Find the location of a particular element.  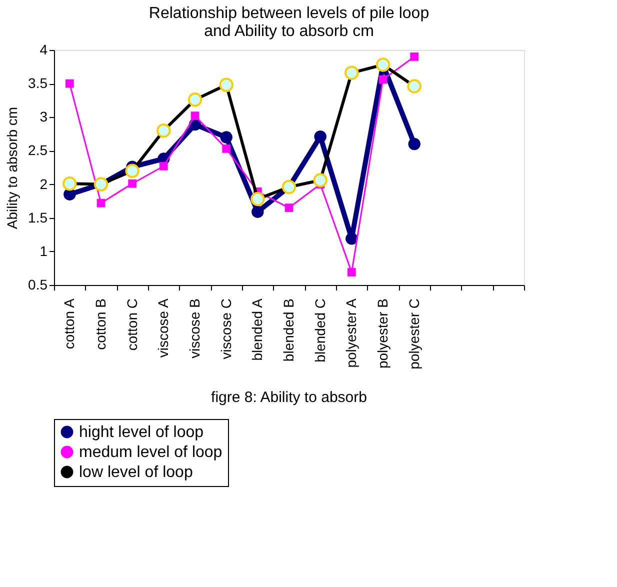

x-tick-label: cotton A is located at coordinates (69, 324).